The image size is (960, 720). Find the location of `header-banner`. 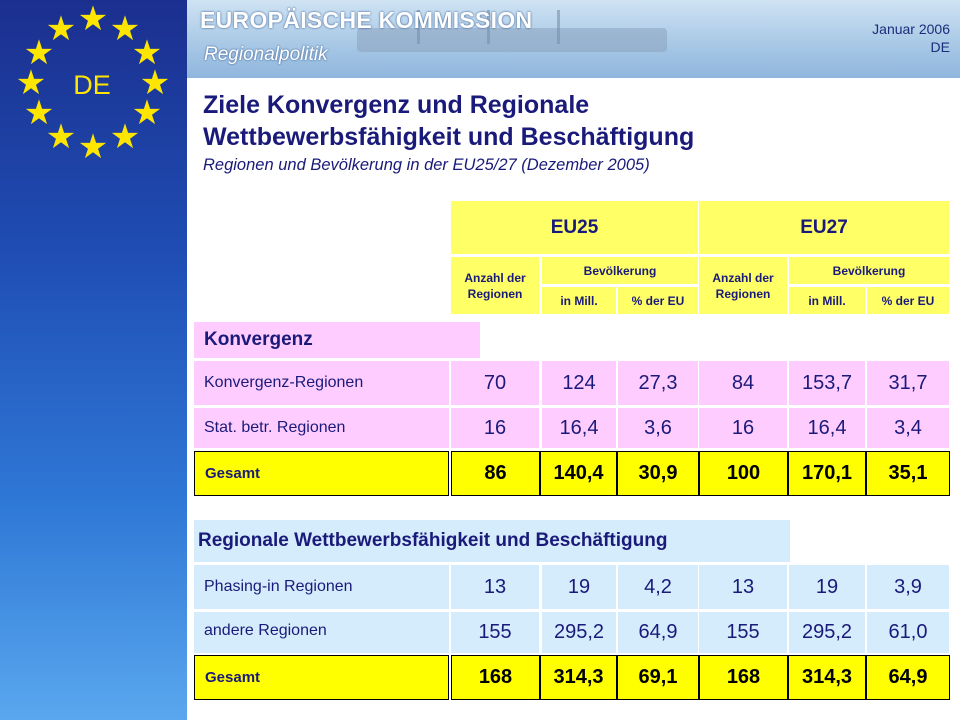

header-banner is located at coordinates (573, 39).